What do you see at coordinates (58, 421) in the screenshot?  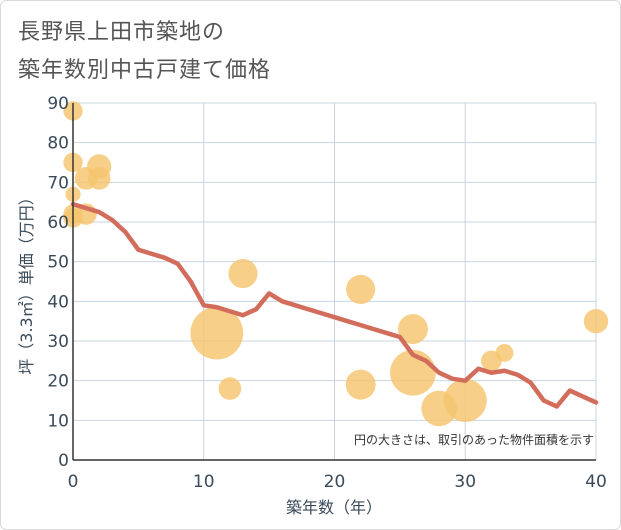 I see `y-tick-label: 10` at bounding box center [58, 421].